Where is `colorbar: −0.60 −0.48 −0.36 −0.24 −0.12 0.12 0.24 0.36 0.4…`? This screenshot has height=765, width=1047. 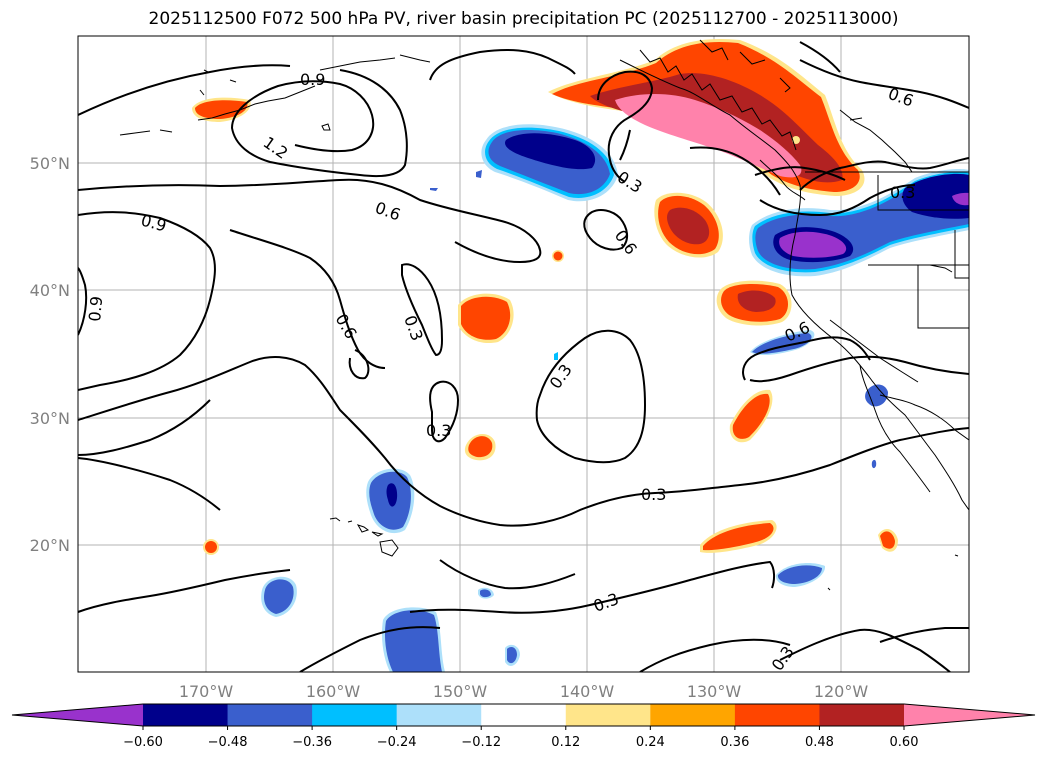
colorbar: −0.60 −0.48 −0.36 −0.24 −0.12 0.12 0.24 0.36 0.4… is located at coordinates (523, 726).